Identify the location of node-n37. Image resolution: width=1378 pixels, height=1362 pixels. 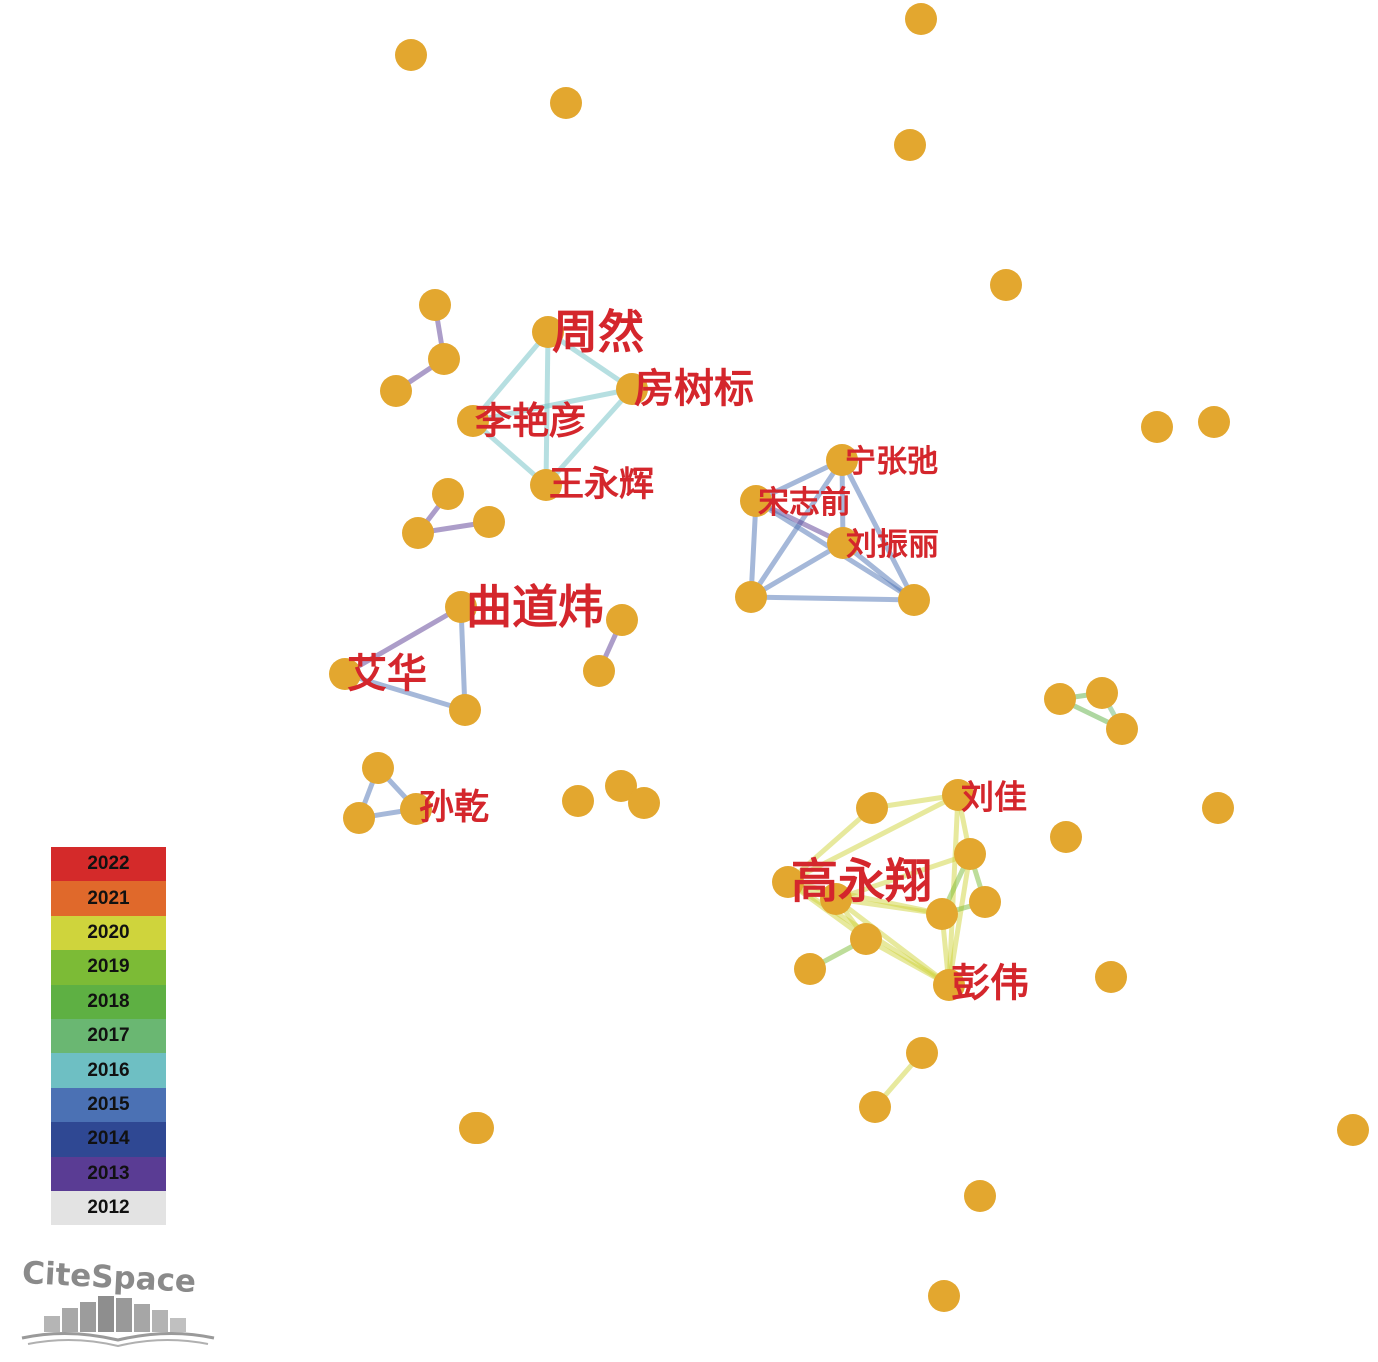
(1111, 977).